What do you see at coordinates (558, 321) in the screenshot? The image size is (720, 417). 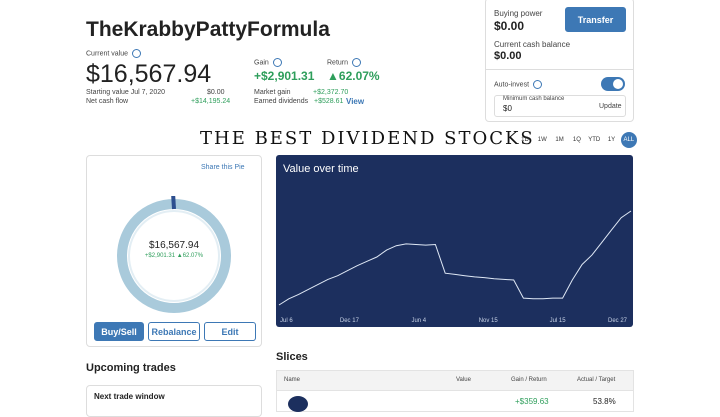 I see `x-tick-label: Jul 15` at bounding box center [558, 321].